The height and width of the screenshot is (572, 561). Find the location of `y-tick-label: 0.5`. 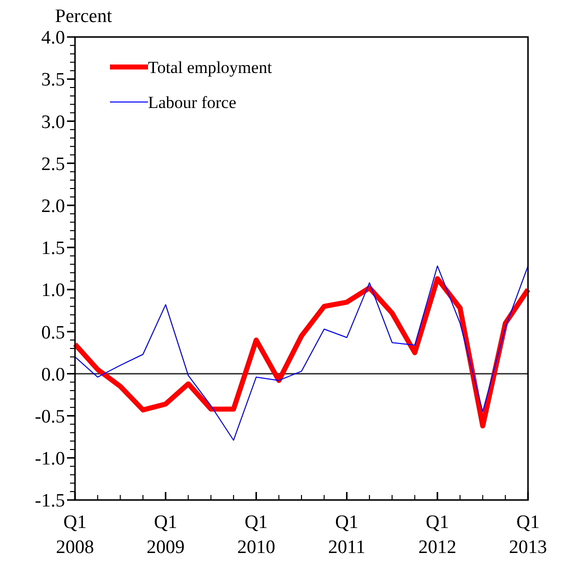

y-tick-label: 0.5 is located at coordinates (53, 333).